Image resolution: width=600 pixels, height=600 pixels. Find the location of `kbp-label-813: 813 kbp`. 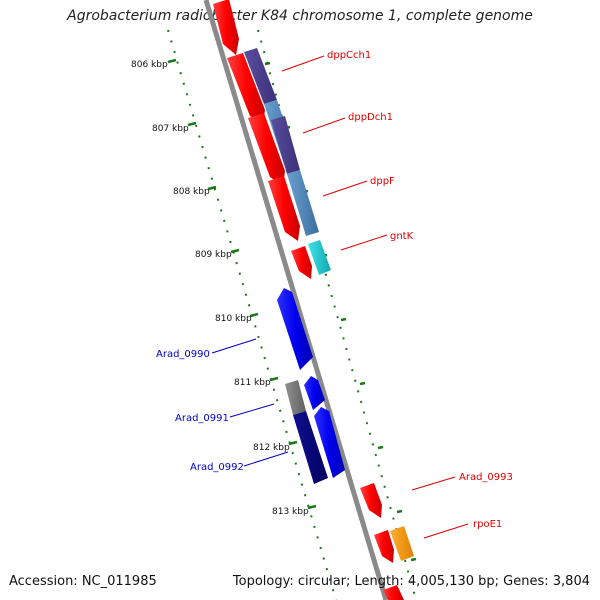

kbp-label-813: 813 kbp is located at coordinates (290, 512).